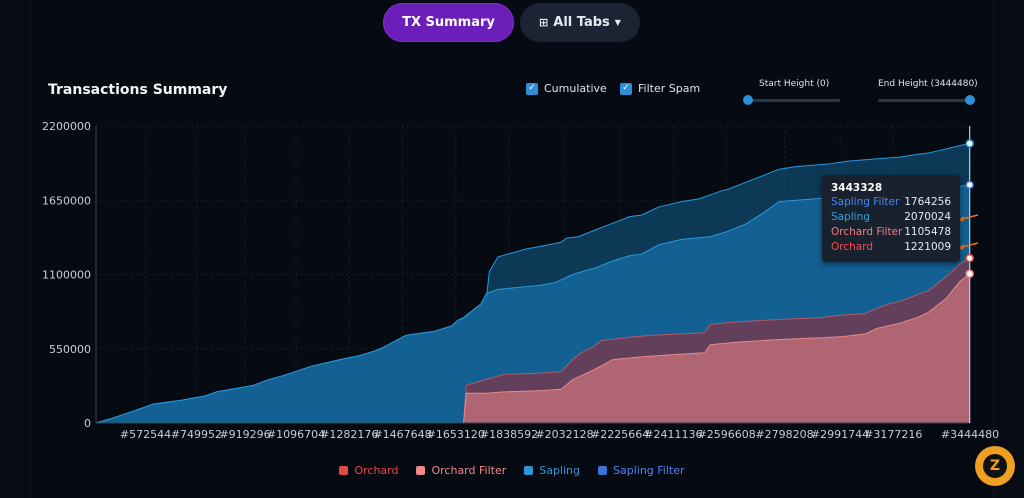 This screenshot has height=498, width=1024. I want to click on legend-item-orchard: Orchard, so click(368, 470).